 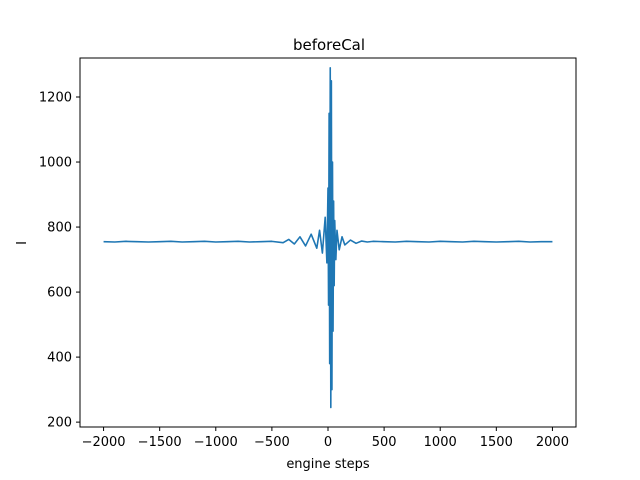 I want to click on y-tick-label: 800, so click(x=59, y=228).